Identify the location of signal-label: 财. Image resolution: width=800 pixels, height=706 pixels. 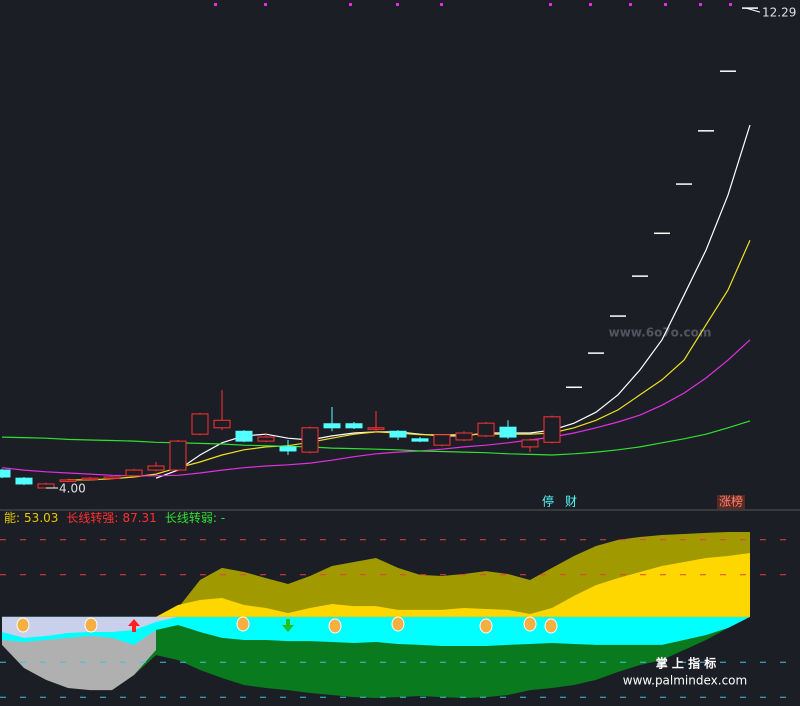
(571, 502).